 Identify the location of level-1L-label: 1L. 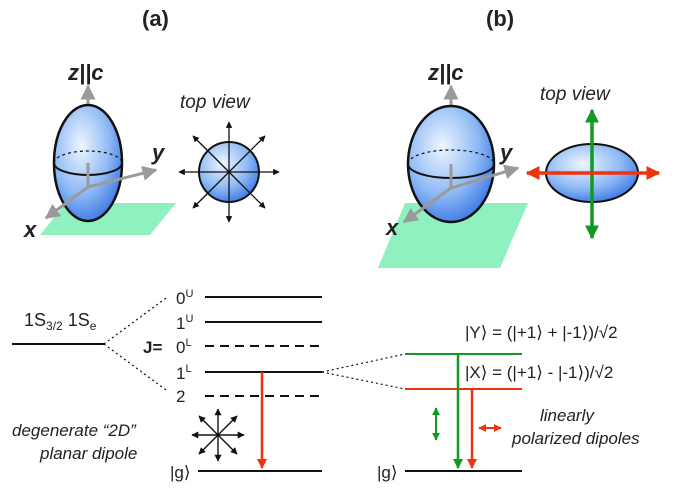
(184, 373).